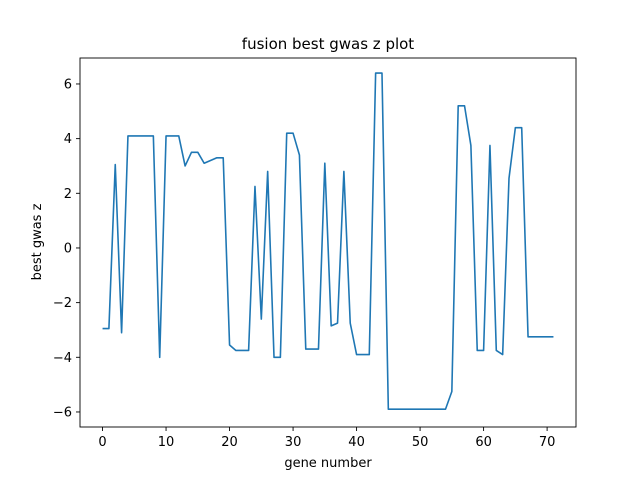 The height and width of the screenshot is (480, 640). I want to click on x-tick-label: 50, so click(420, 442).